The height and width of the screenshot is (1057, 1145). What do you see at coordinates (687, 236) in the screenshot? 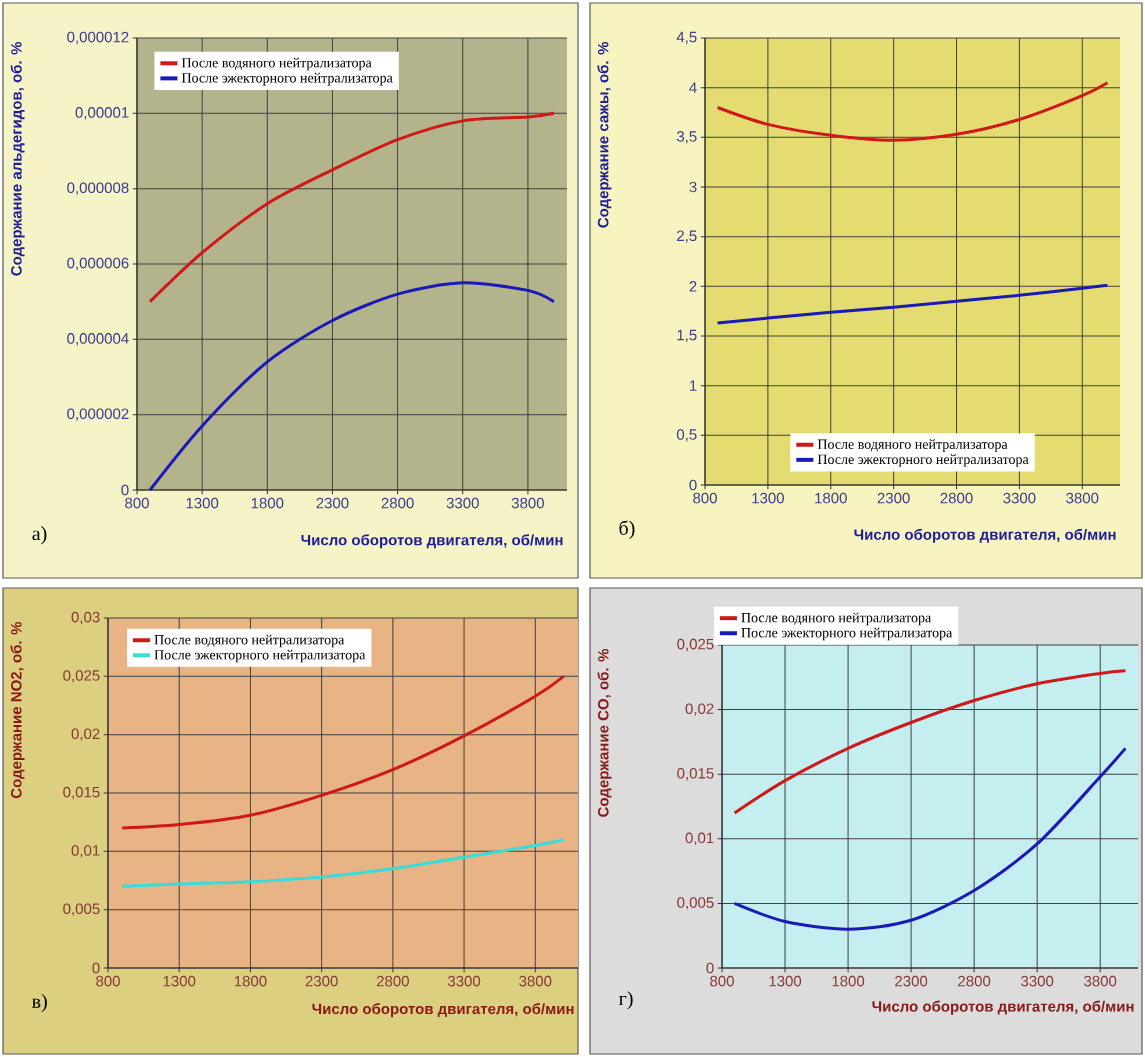
I see `y-tick-label: 2,5` at bounding box center [687, 236].